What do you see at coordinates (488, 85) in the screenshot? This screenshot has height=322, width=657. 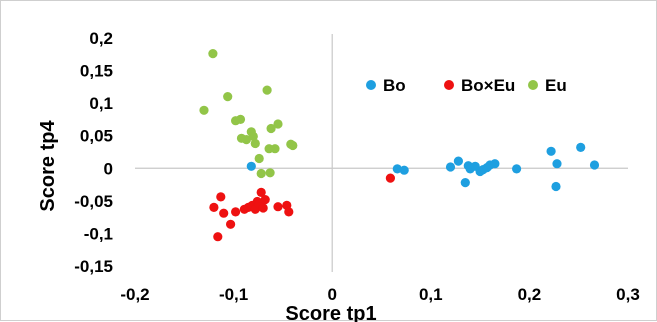 I see `legend-label: Bo×Eu` at bounding box center [488, 85].